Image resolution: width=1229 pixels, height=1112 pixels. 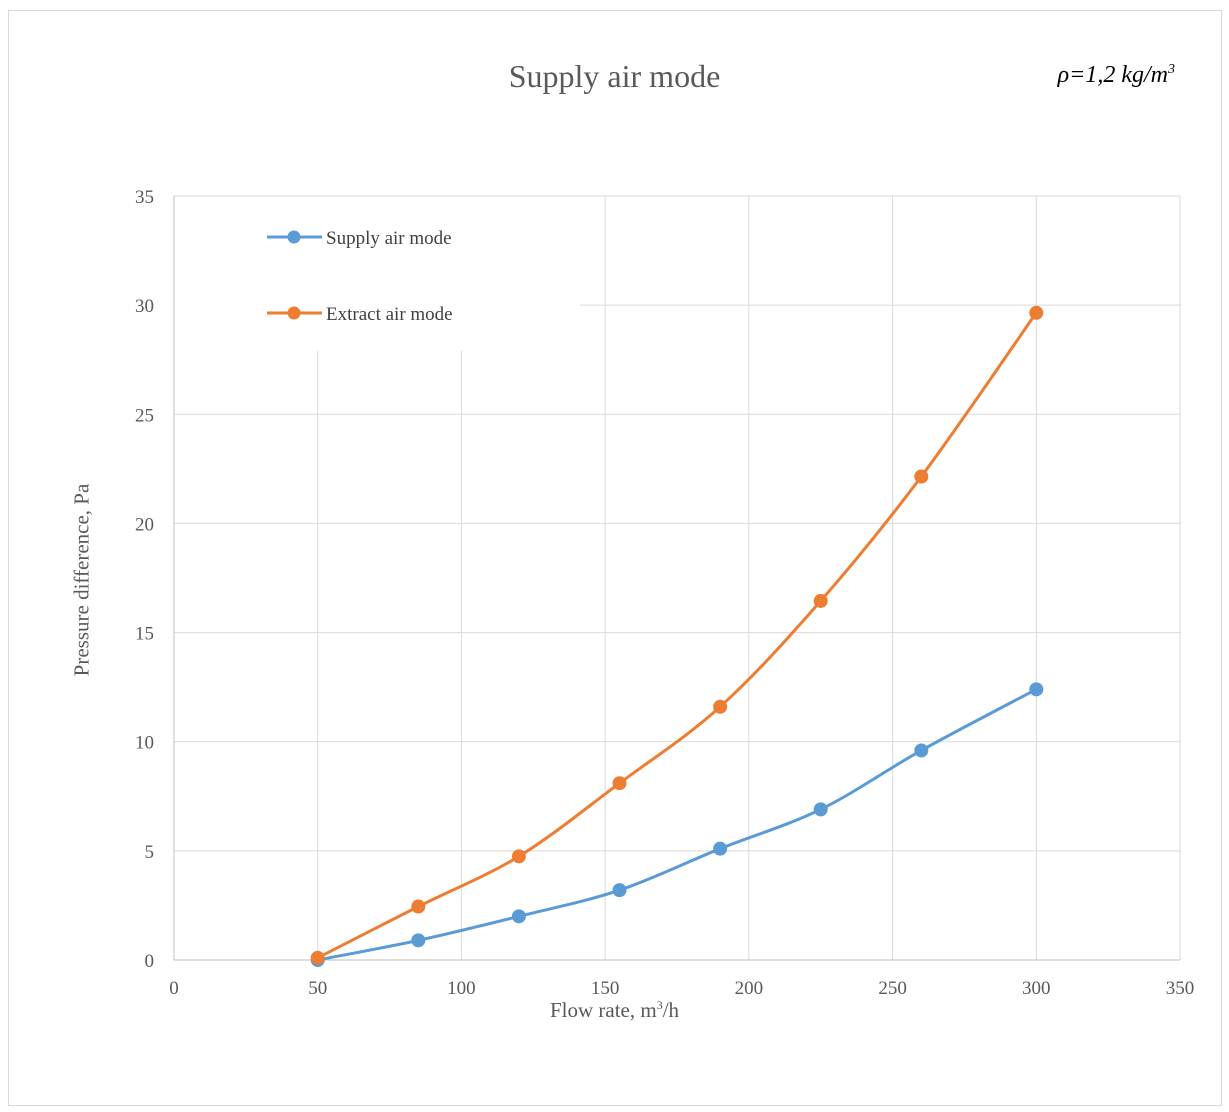 I want to click on y-tick-label-3: 15, so click(x=144, y=634).